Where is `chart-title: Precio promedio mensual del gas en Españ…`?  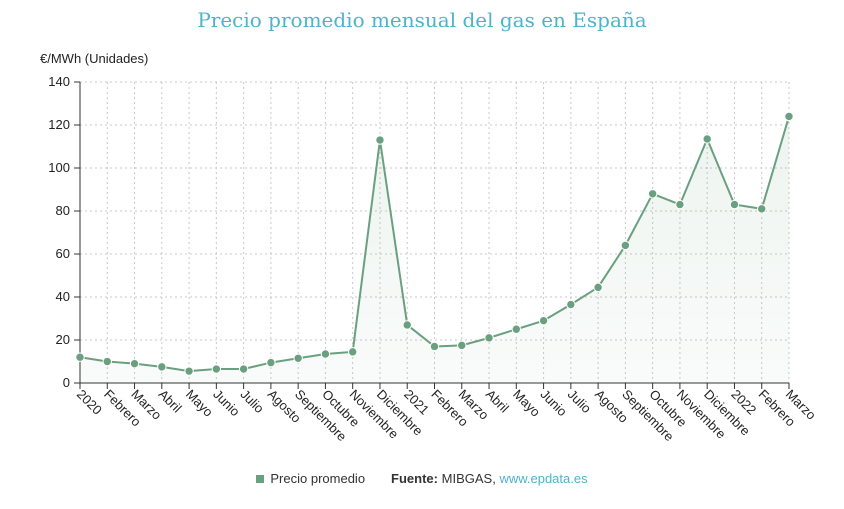
chart-title: Precio promedio mensual del gas en Españ… is located at coordinates (422, 20).